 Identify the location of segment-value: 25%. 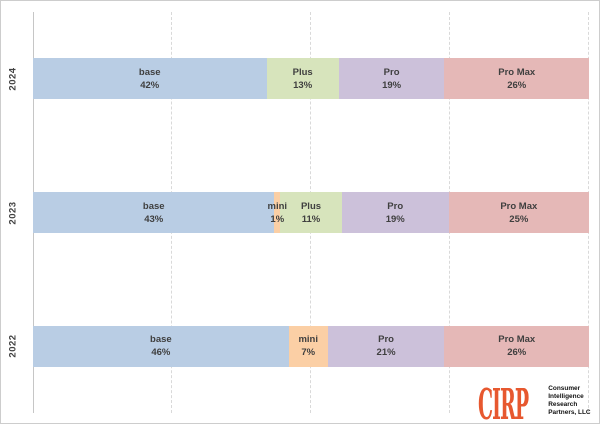
(519, 219).